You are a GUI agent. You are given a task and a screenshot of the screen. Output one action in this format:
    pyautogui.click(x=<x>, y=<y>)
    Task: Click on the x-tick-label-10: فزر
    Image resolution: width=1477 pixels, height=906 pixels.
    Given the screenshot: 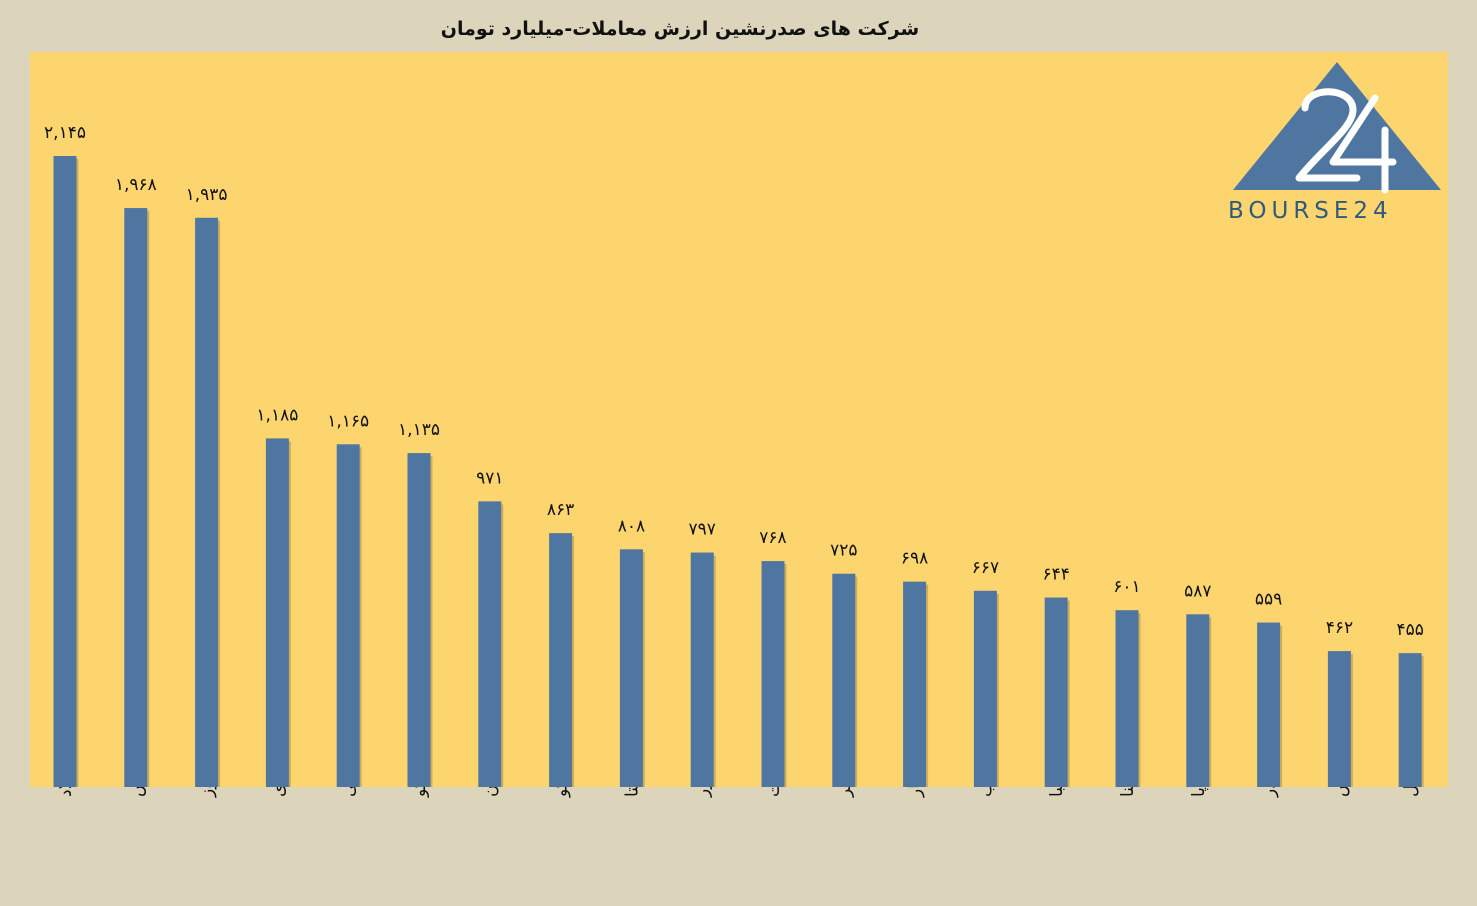 What is the action you would take?
    pyautogui.click(x=703, y=792)
    